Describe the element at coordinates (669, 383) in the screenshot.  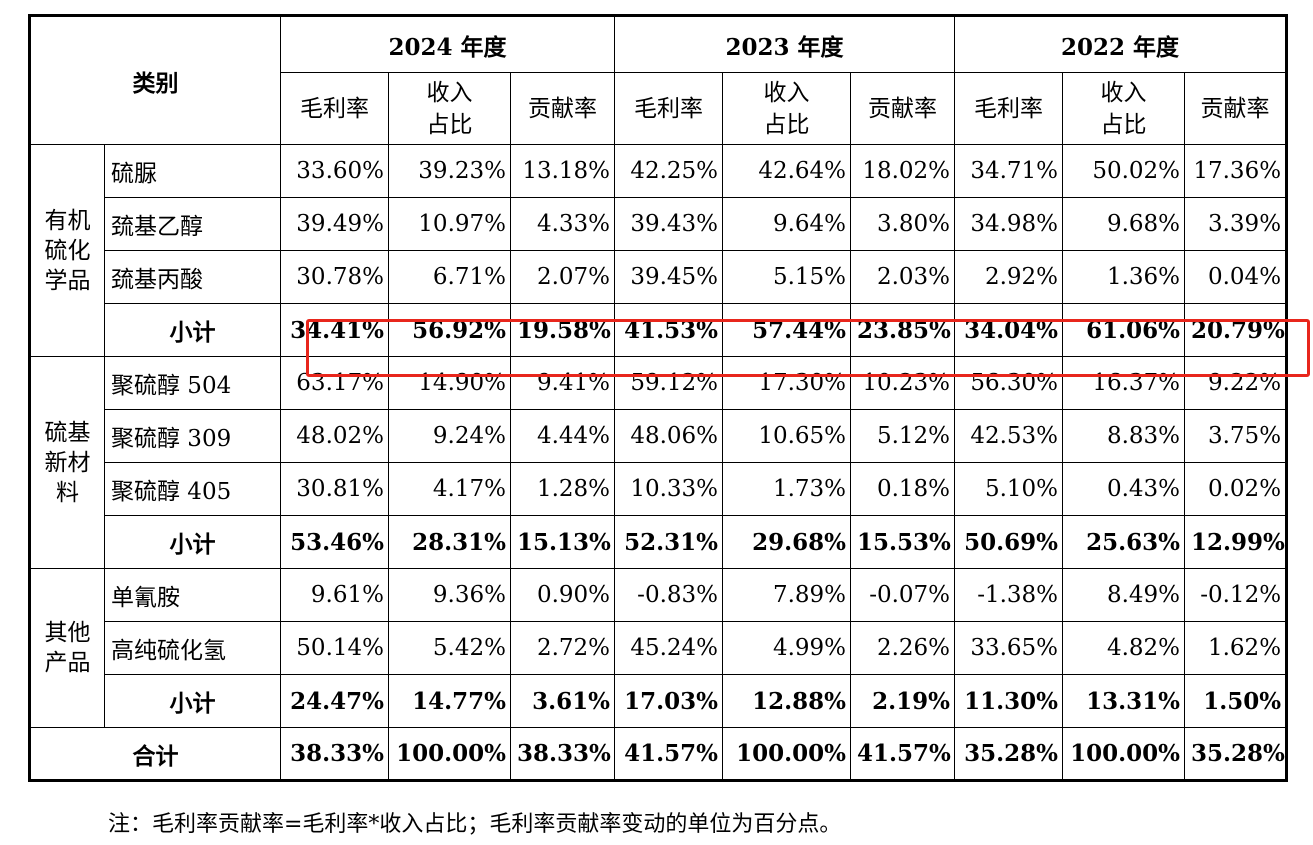
I see `value-cell: 59.12%` at that location.